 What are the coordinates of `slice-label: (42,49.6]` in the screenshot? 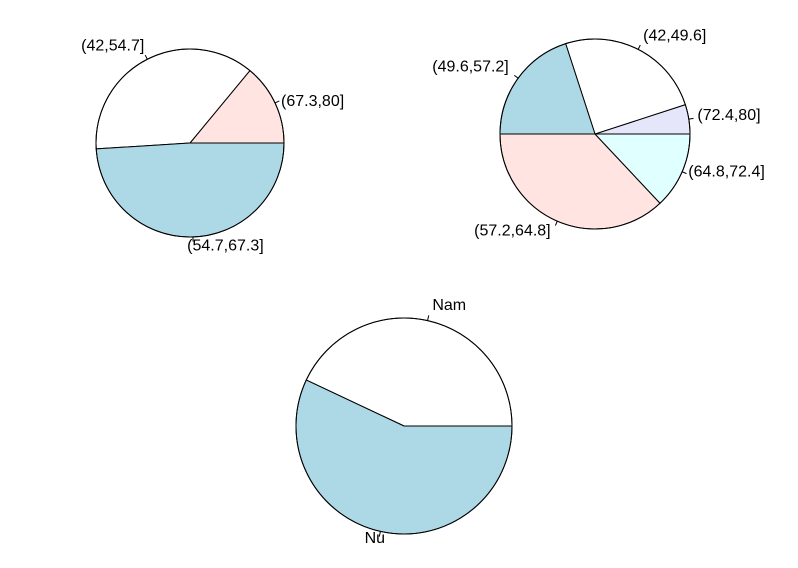 It's located at (674, 35).